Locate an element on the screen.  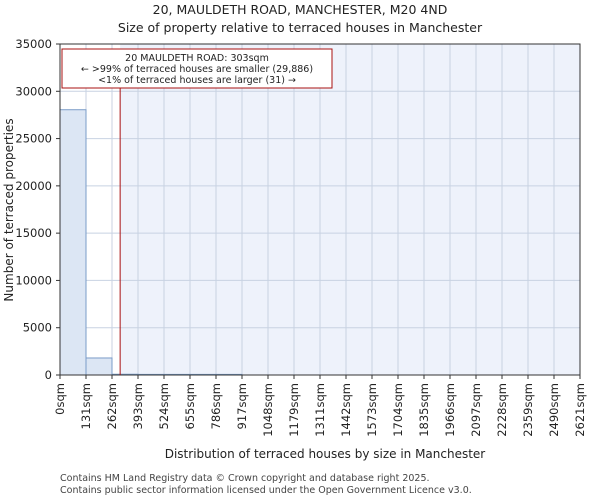
chart-title: 20, MAULDETH ROAD, MANCHESTER, M20 4ND is located at coordinates (300, 9).